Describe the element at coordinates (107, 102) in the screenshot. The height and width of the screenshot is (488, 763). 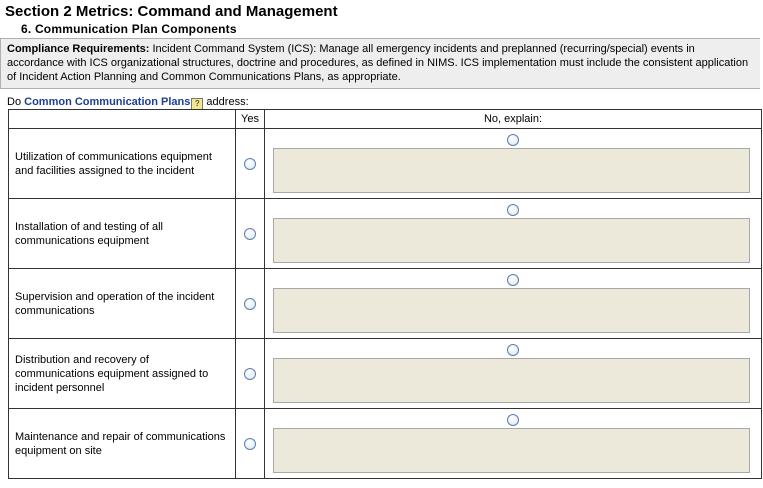
I see `common-communication-plans-link: Common Communication Plans` at that location.